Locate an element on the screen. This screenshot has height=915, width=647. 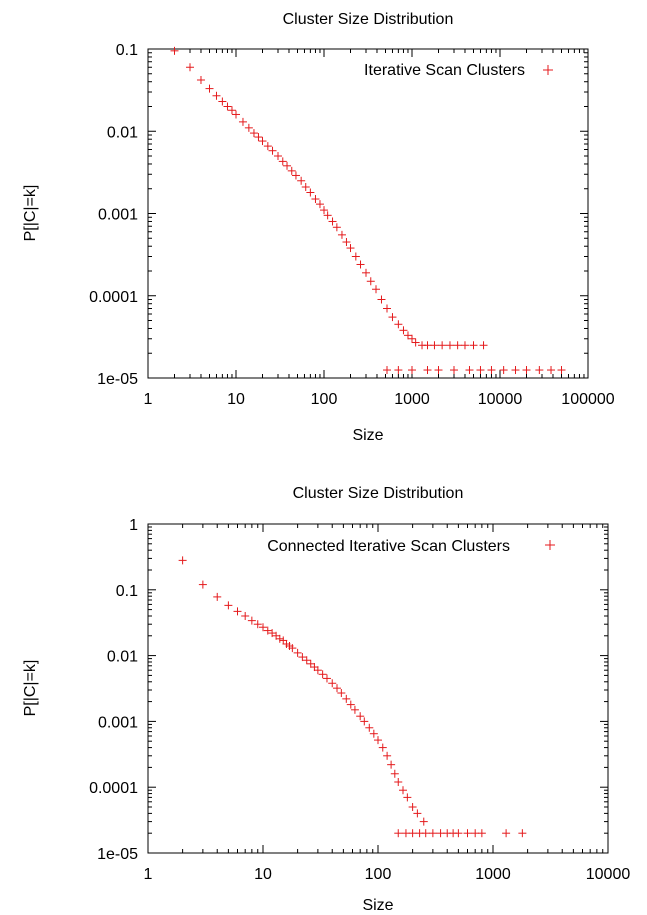
x-tick-label: 1 is located at coordinates (148, 874).